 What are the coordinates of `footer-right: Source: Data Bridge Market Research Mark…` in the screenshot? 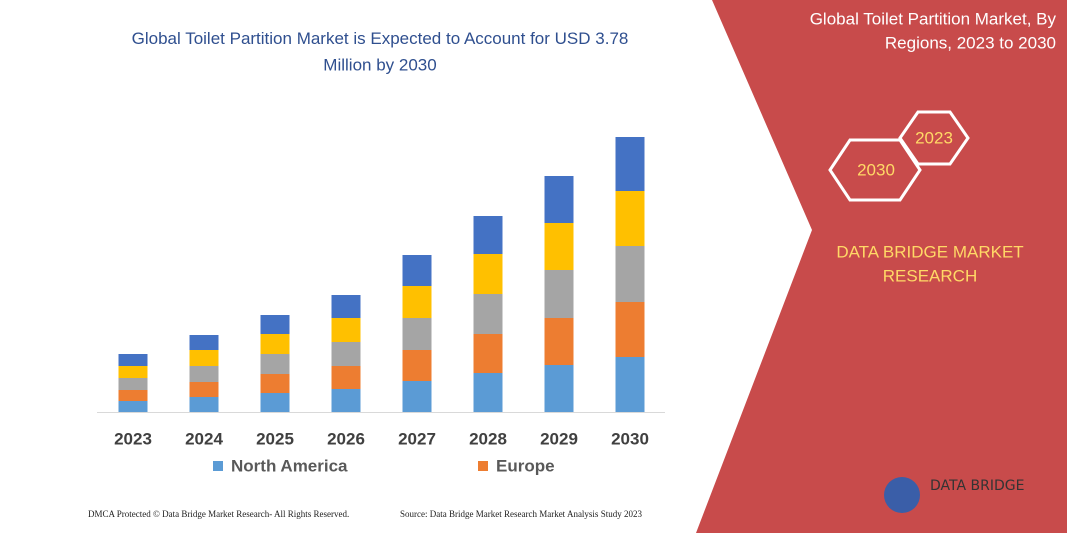 It's located at (521, 514).